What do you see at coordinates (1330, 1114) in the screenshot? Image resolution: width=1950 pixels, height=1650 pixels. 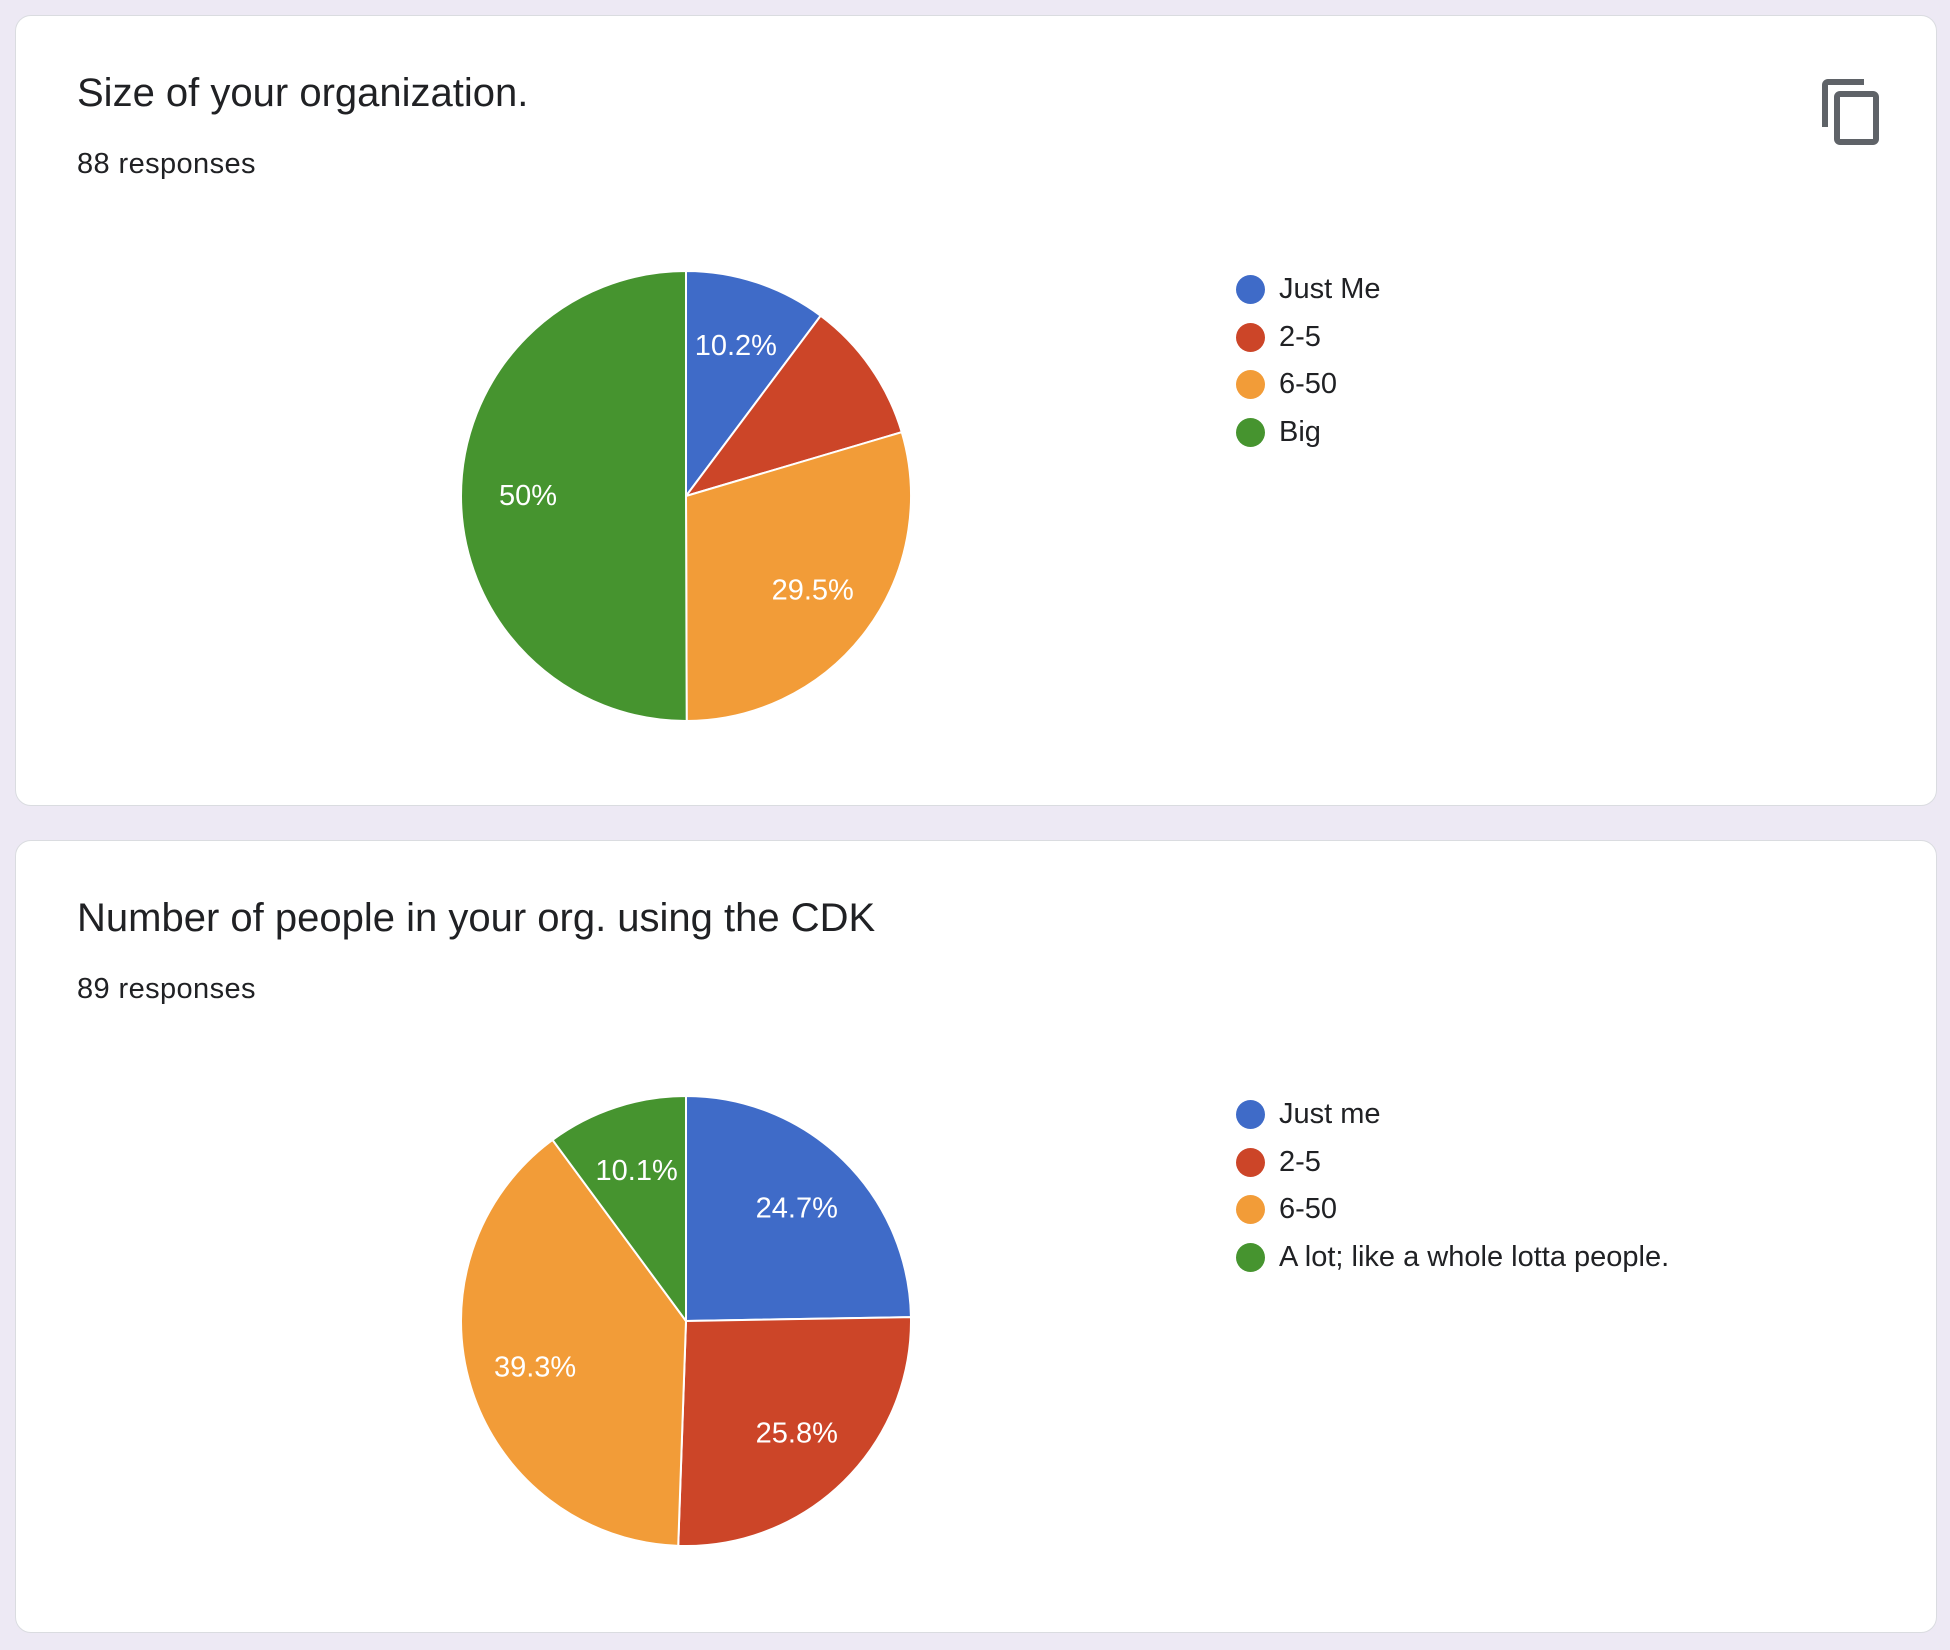 I see `legend-label: Just me` at bounding box center [1330, 1114].